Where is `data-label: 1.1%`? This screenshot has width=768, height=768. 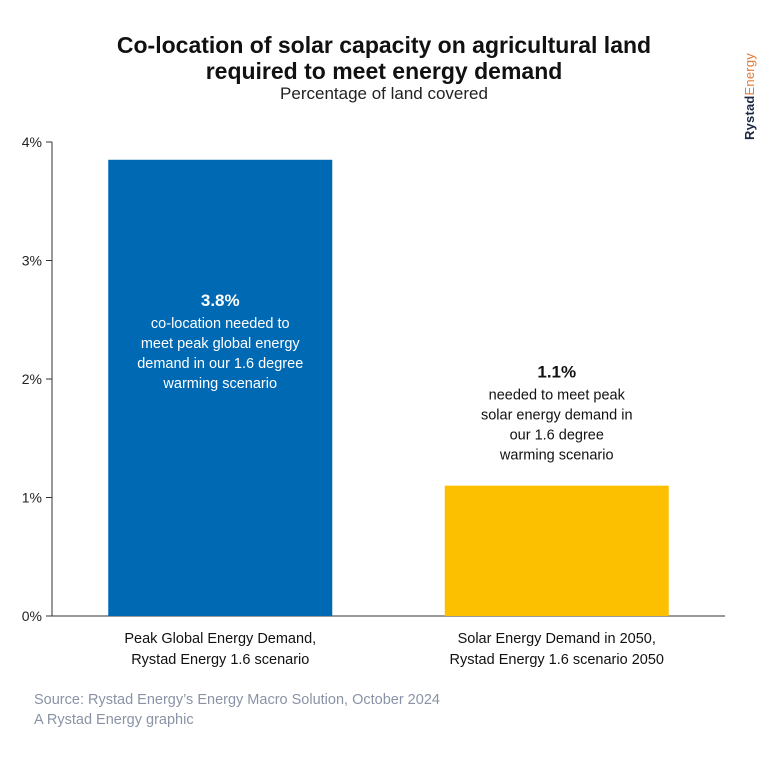
data-label: 1.1% is located at coordinates (556, 372).